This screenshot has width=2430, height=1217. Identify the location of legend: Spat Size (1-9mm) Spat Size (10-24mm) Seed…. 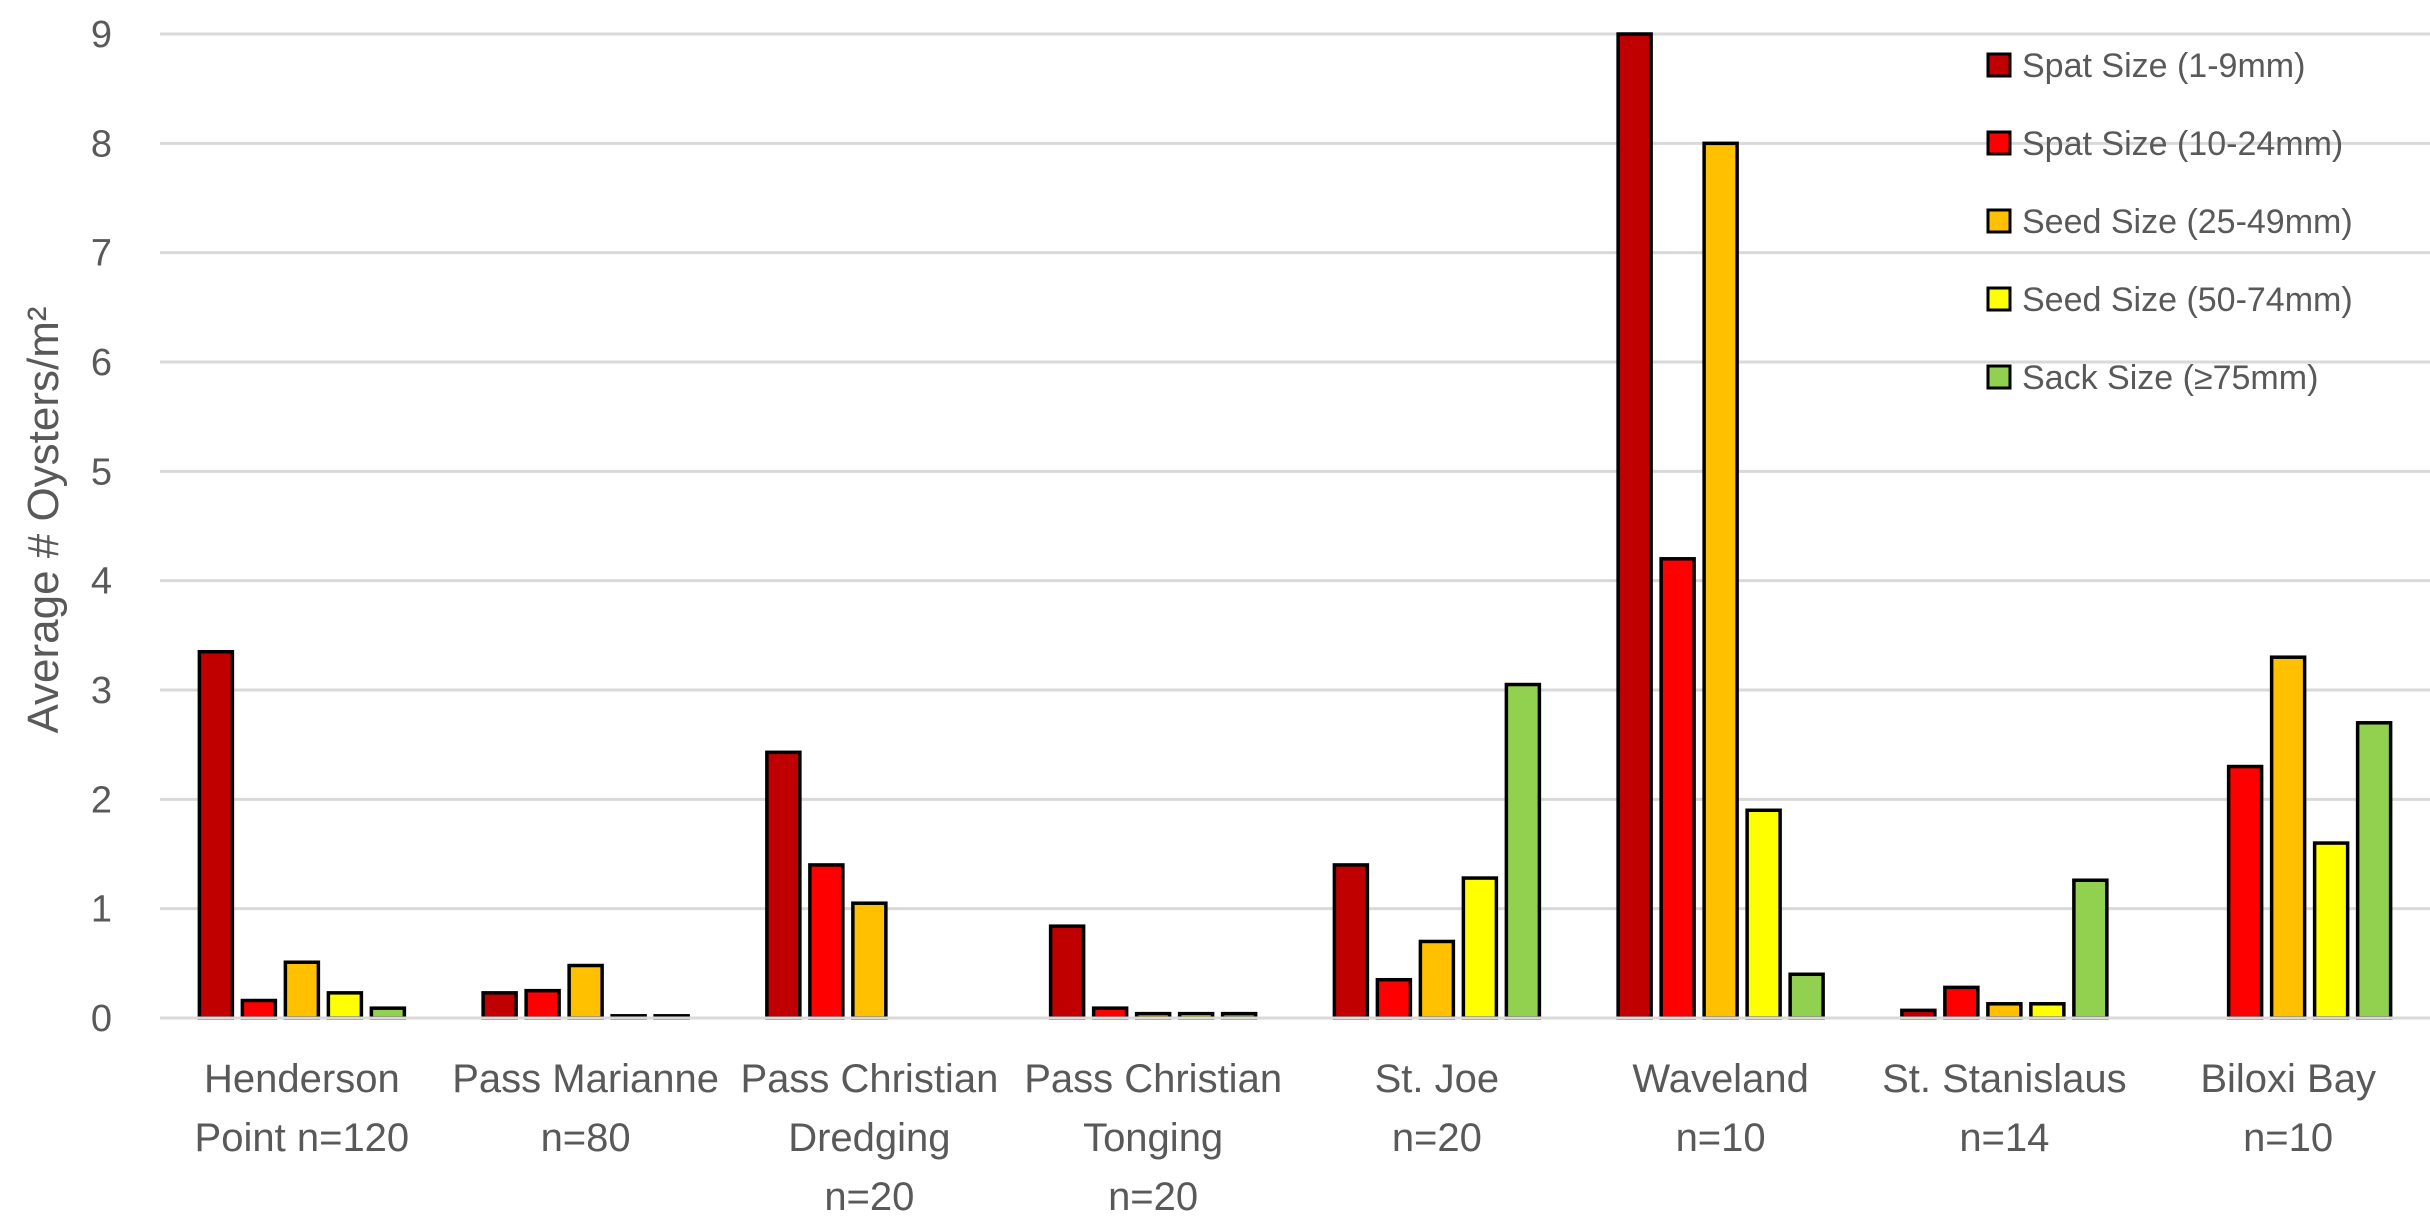
(2169, 222).